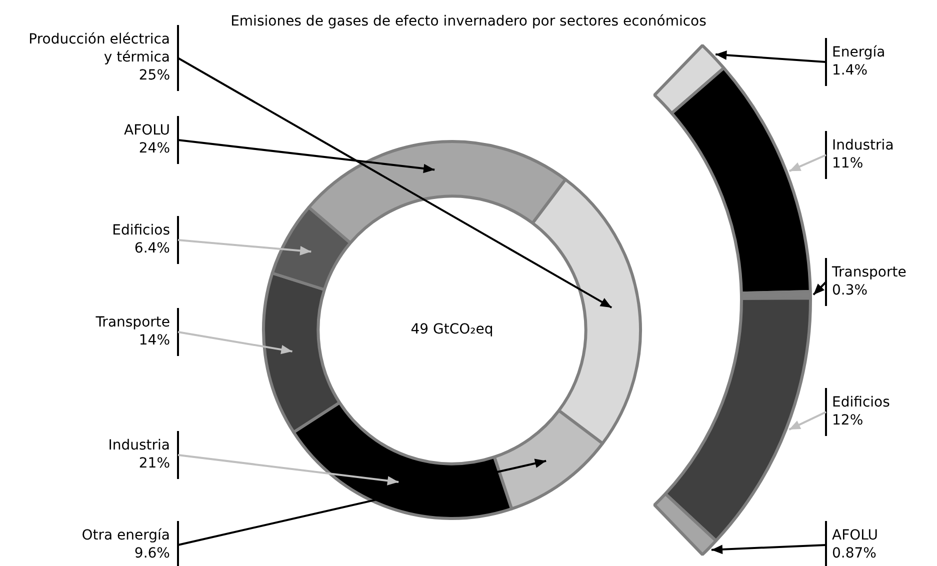 Image resolution: width=937 pixels, height=566 pixels. Describe the element at coordinates (848, 164) in the screenshot. I see `data-label: 11%` at that location.